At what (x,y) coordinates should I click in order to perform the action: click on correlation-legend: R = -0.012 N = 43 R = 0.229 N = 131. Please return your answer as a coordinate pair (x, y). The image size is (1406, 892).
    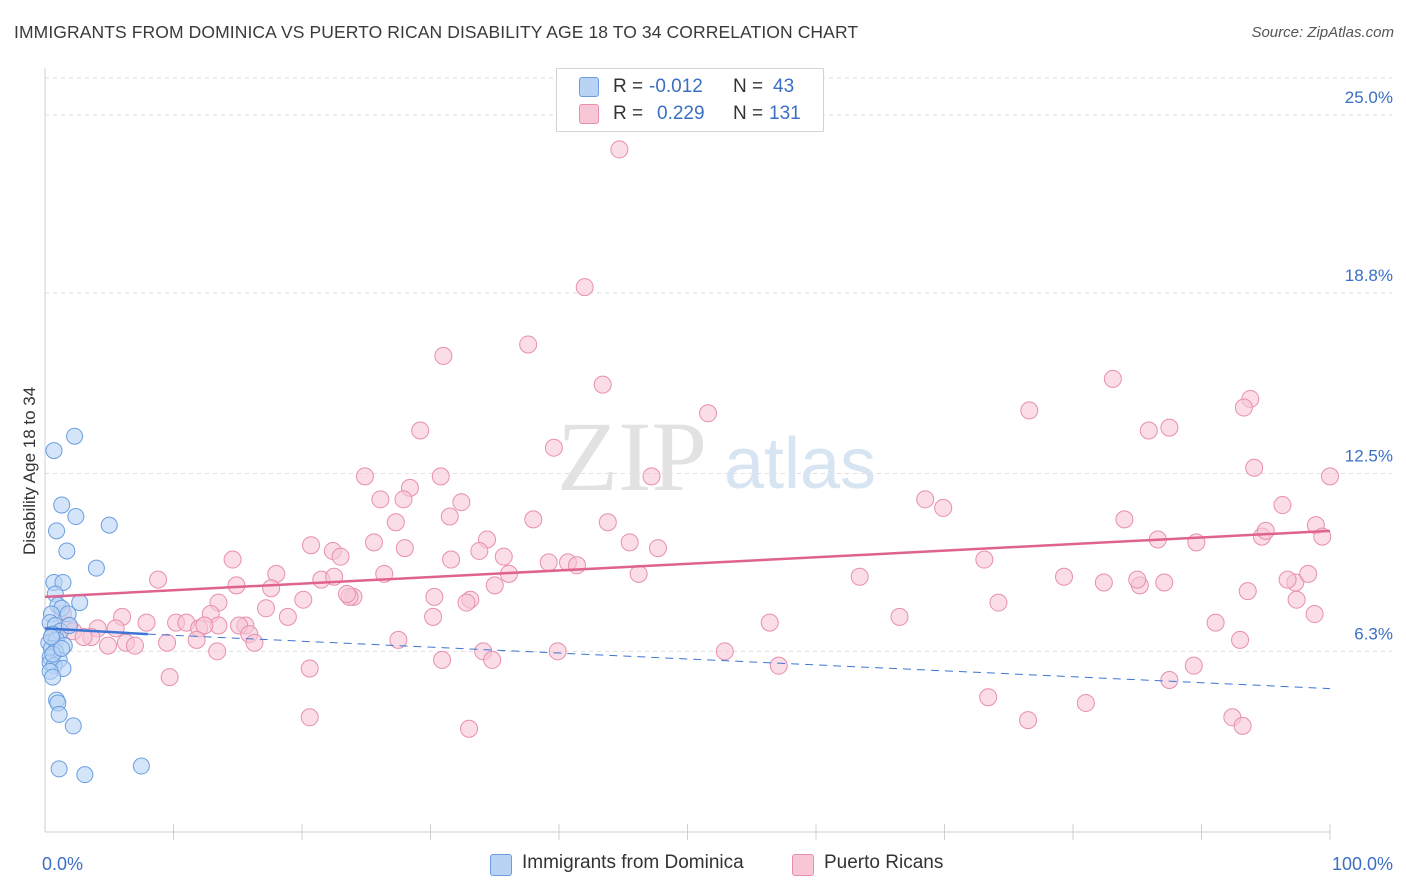
    Looking at the image, I should click on (690, 100).